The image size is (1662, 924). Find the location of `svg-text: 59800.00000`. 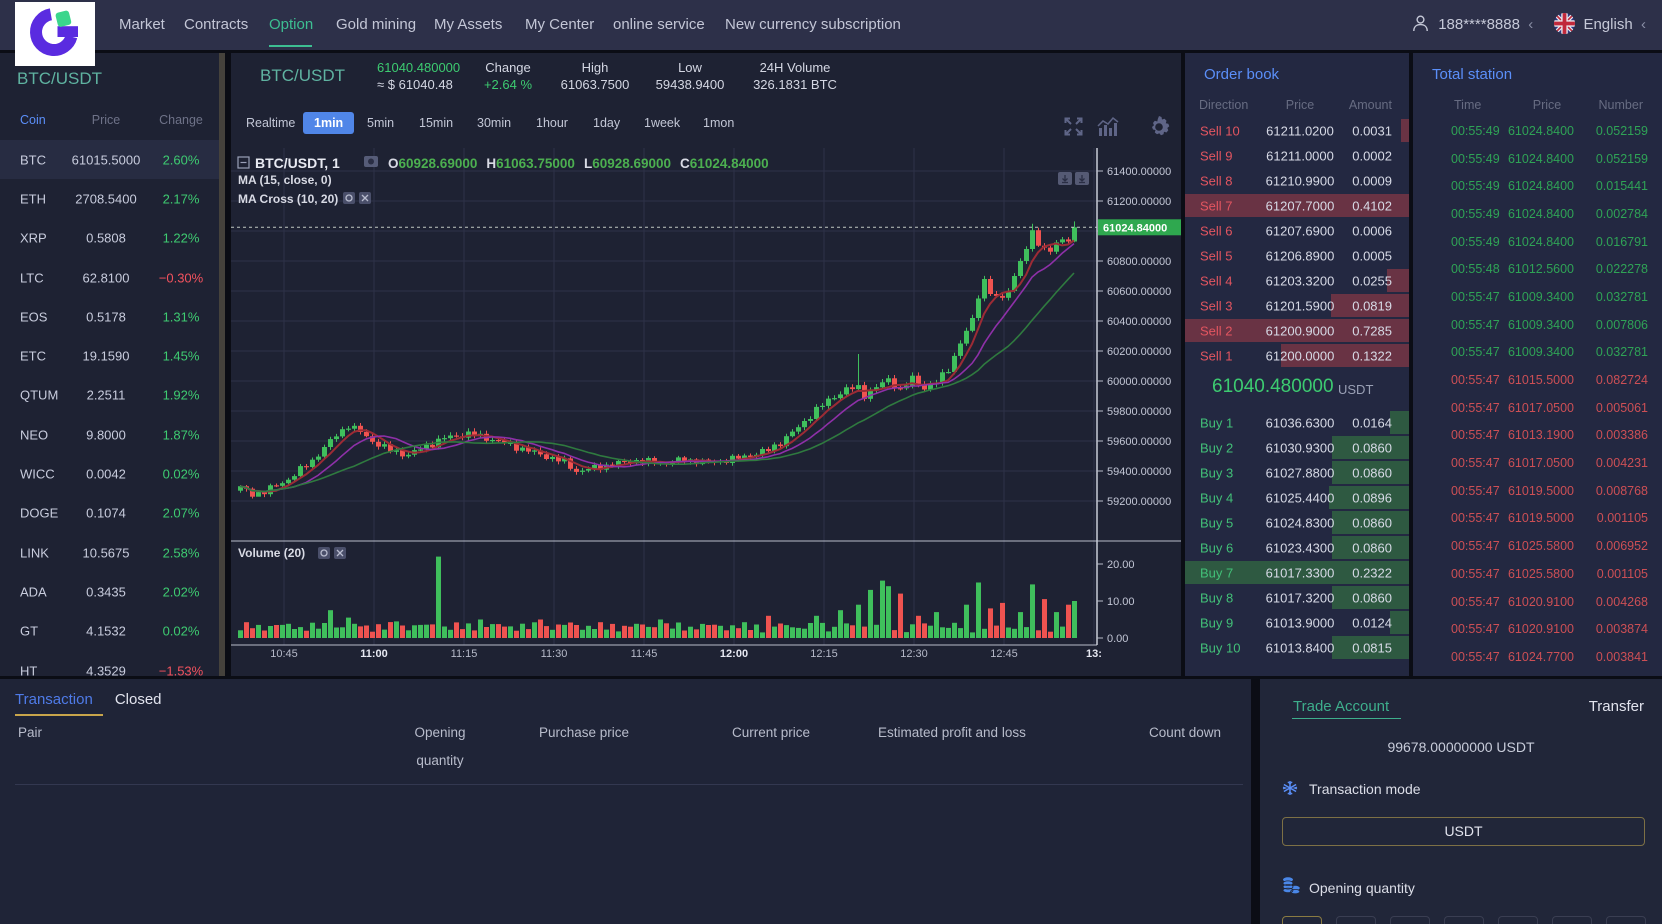

svg-text: 59800.00000 is located at coordinates (1139, 412).